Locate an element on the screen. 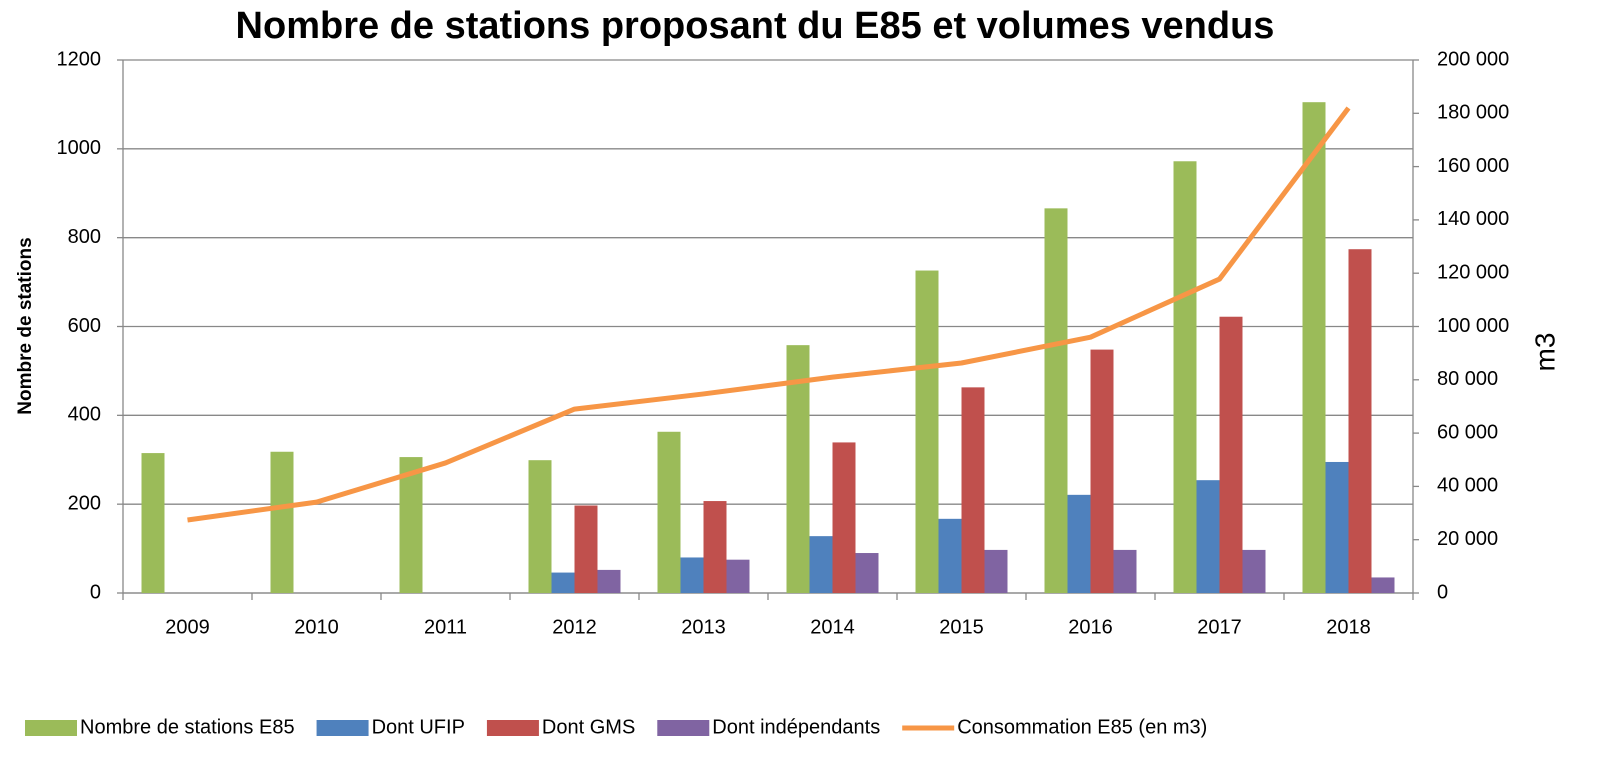 This screenshot has height=760, width=1603. y2-tick-label: 60 000 is located at coordinates (1467, 432).